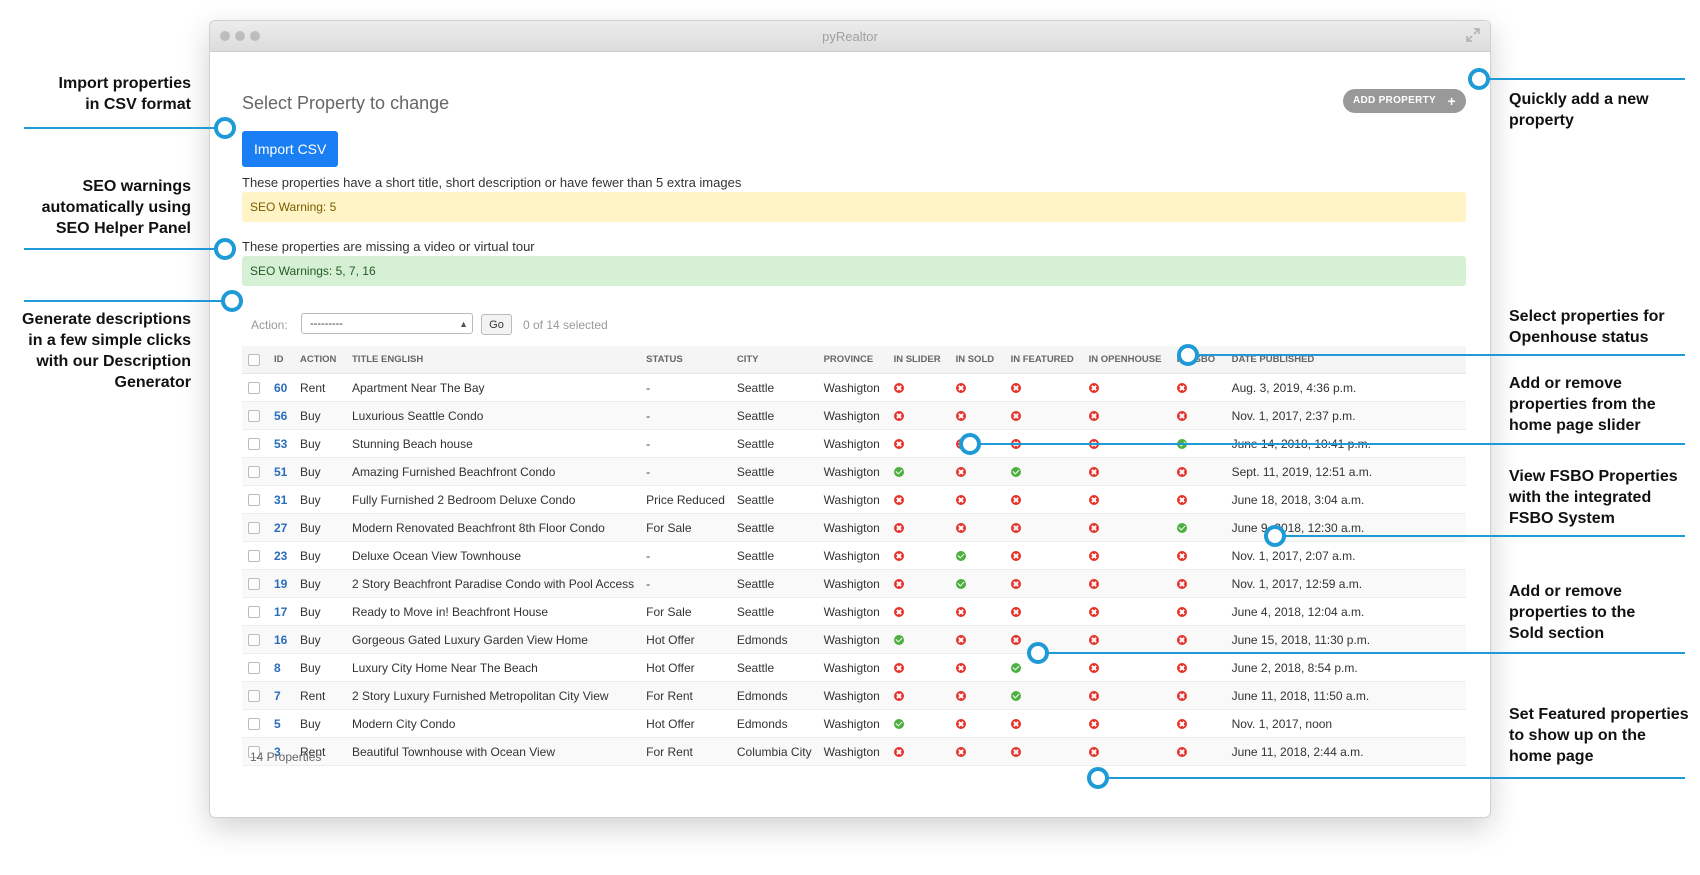 This screenshot has width=1700, height=875. I want to click on id-cell-text: 56, so click(281, 415).